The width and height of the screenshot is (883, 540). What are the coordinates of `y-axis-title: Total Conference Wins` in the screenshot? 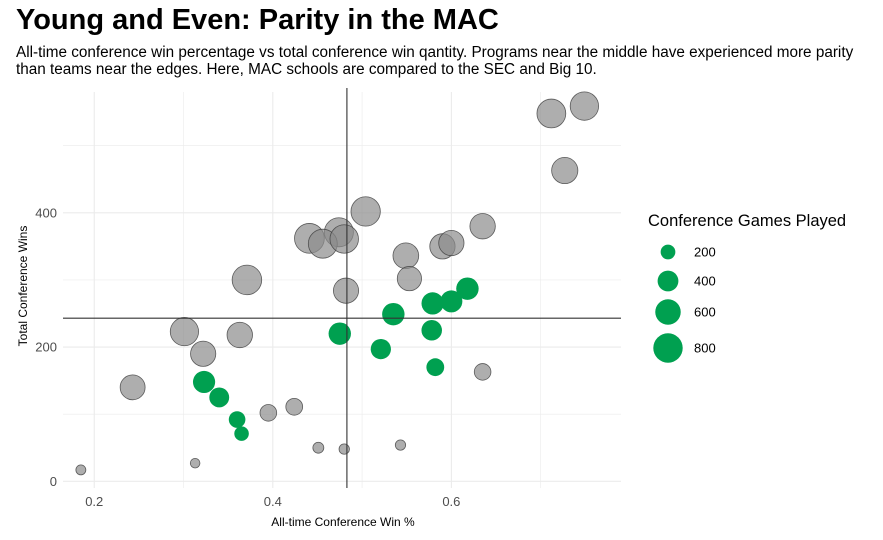 It's located at (23, 286).